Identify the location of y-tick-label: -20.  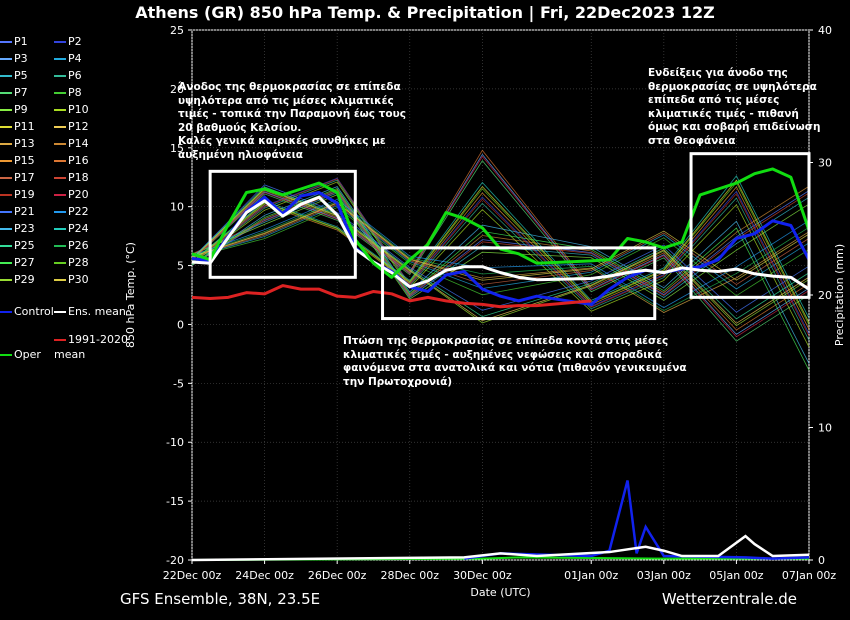
(175, 560).